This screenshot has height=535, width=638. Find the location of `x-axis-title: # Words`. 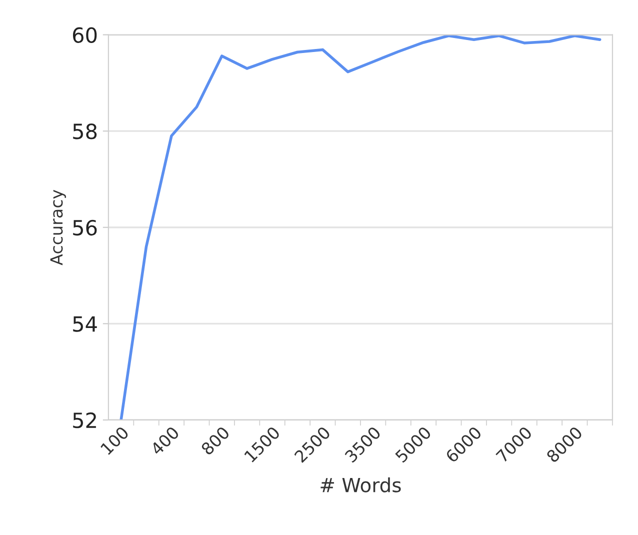

x-axis-title: # Words is located at coordinates (360, 484).